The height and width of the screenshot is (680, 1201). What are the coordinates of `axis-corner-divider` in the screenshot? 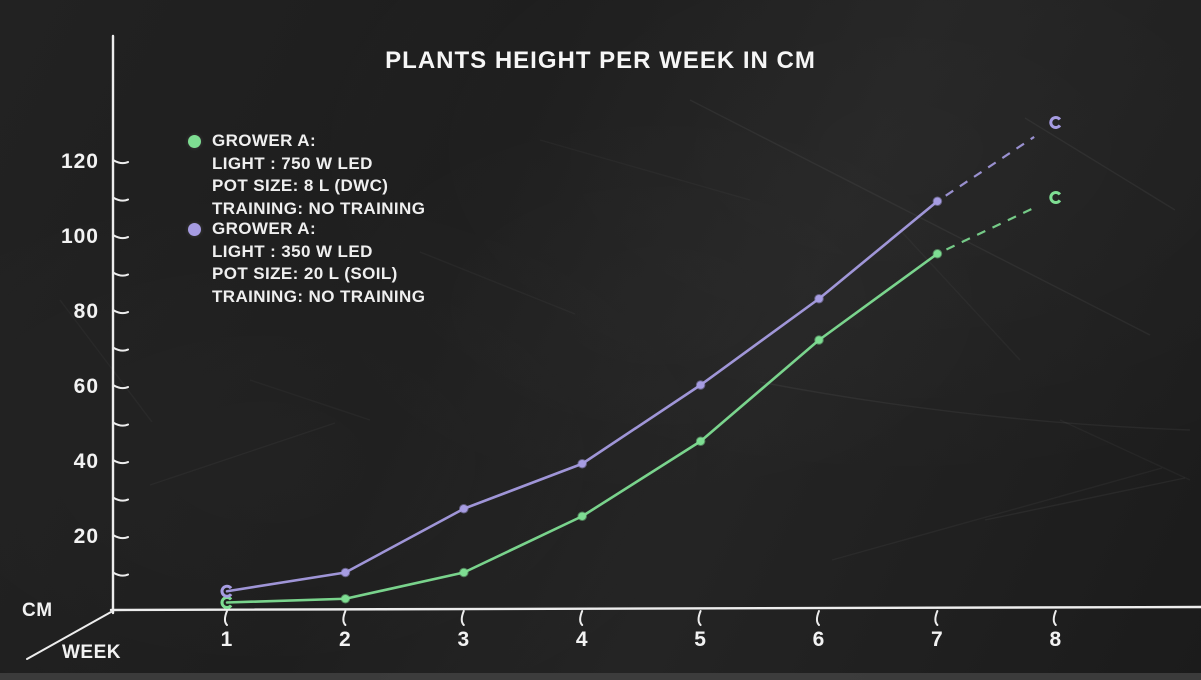 It's located at (69, 635).